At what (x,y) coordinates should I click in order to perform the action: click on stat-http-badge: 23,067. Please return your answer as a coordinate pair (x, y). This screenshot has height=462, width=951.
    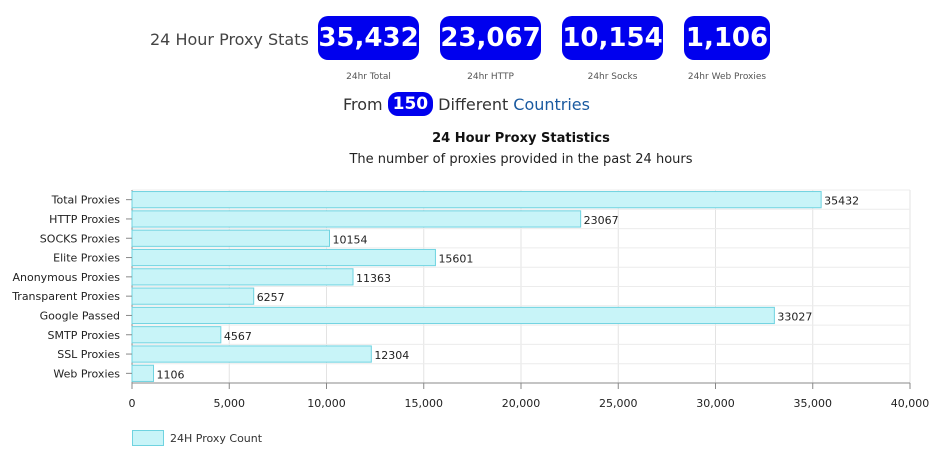
    Looking at the image, I should click on (490, 38).